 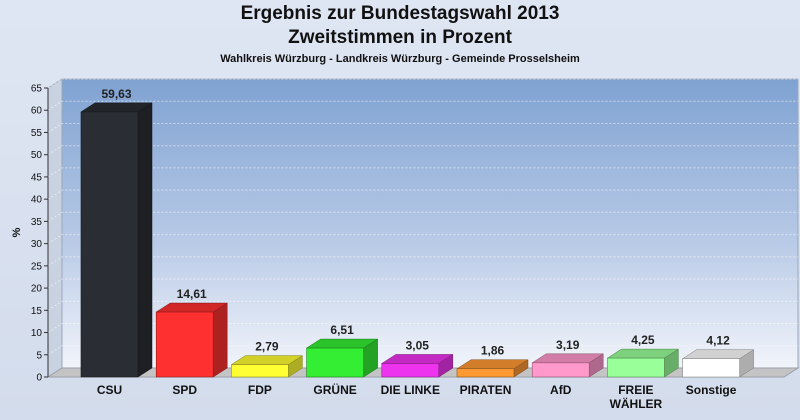 What do you see at coordinates (109, 390) in the screenshot?
I see `x-tick-label: CSU` at bounding box center [109, 390].